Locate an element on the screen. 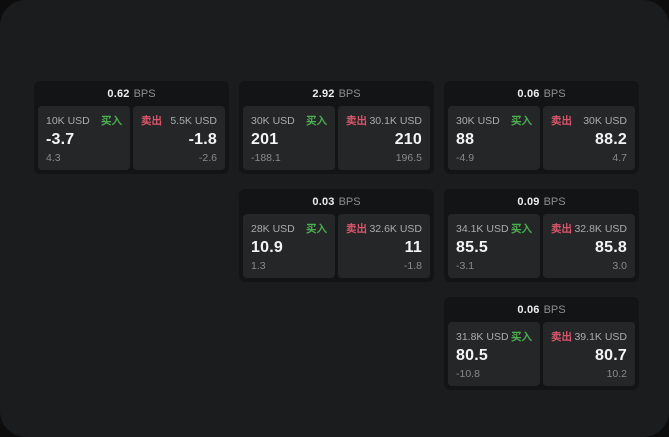  quote-panels: 30K USD 买入 88 -4.9 卖出 30K USD 88.2 4.7 is located at coordinates (541, 140).